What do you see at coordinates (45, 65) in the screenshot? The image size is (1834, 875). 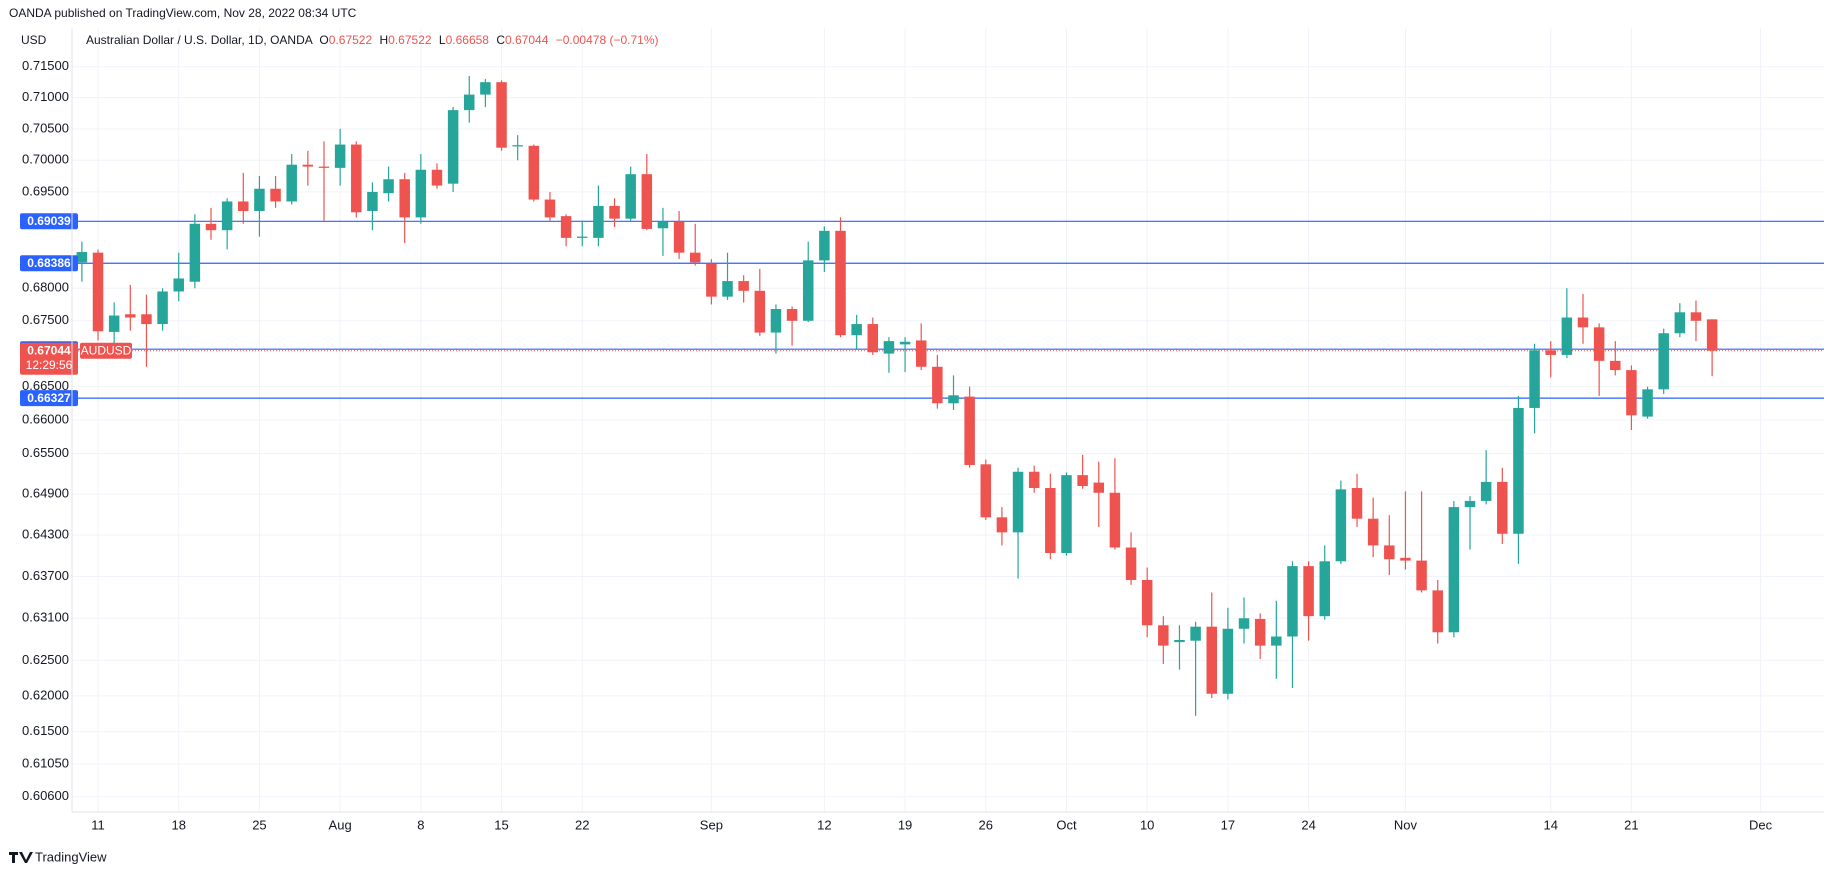 I see `y-tick-label: 0.71500` at bounding box center [45, 65].